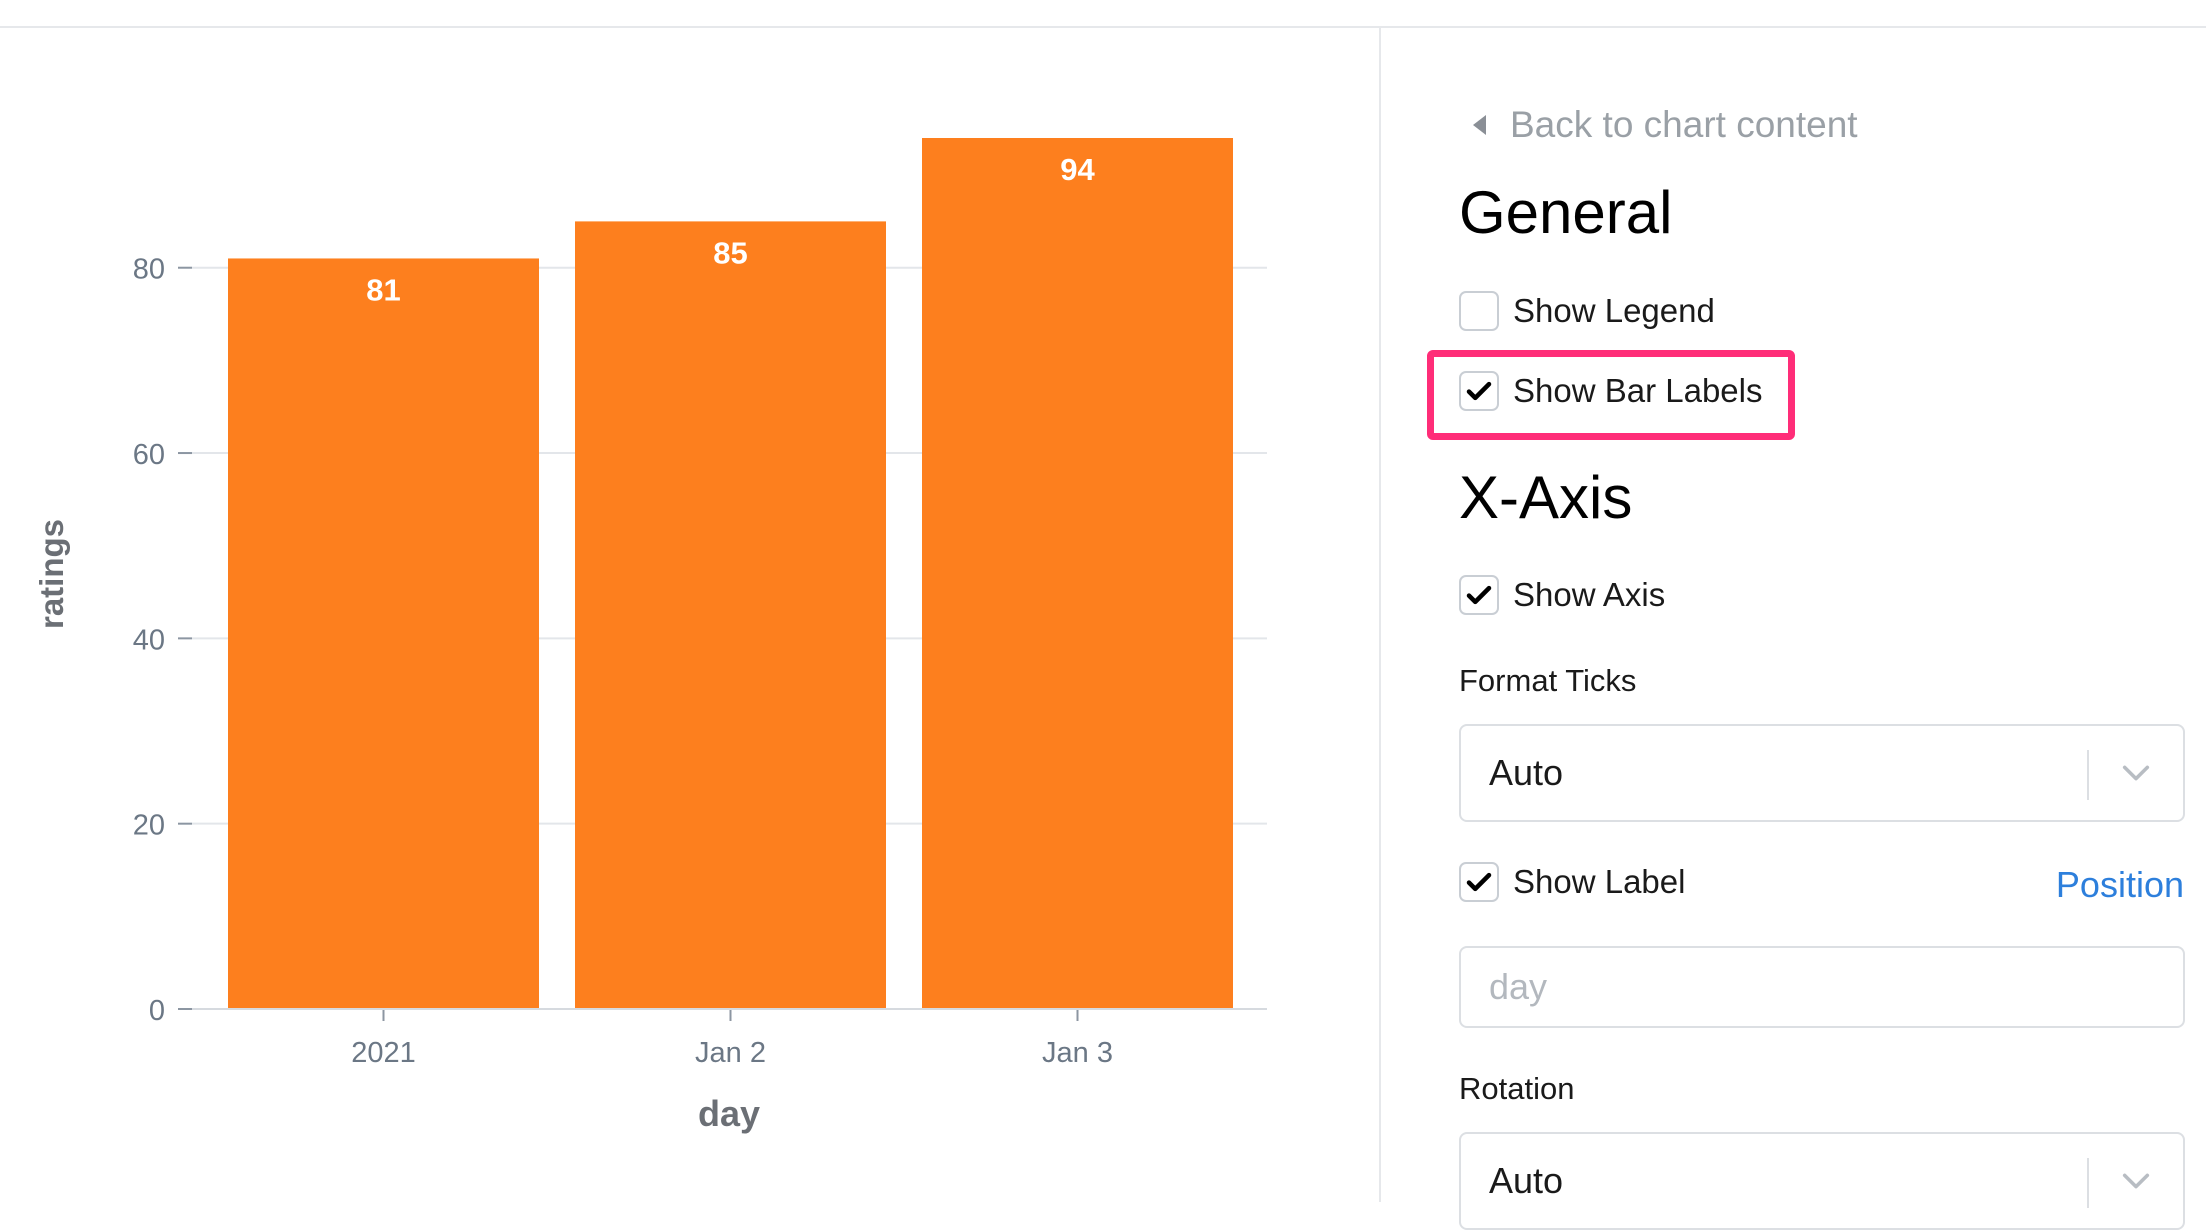  I want to click on general-heading: General, so click(1566, 212).